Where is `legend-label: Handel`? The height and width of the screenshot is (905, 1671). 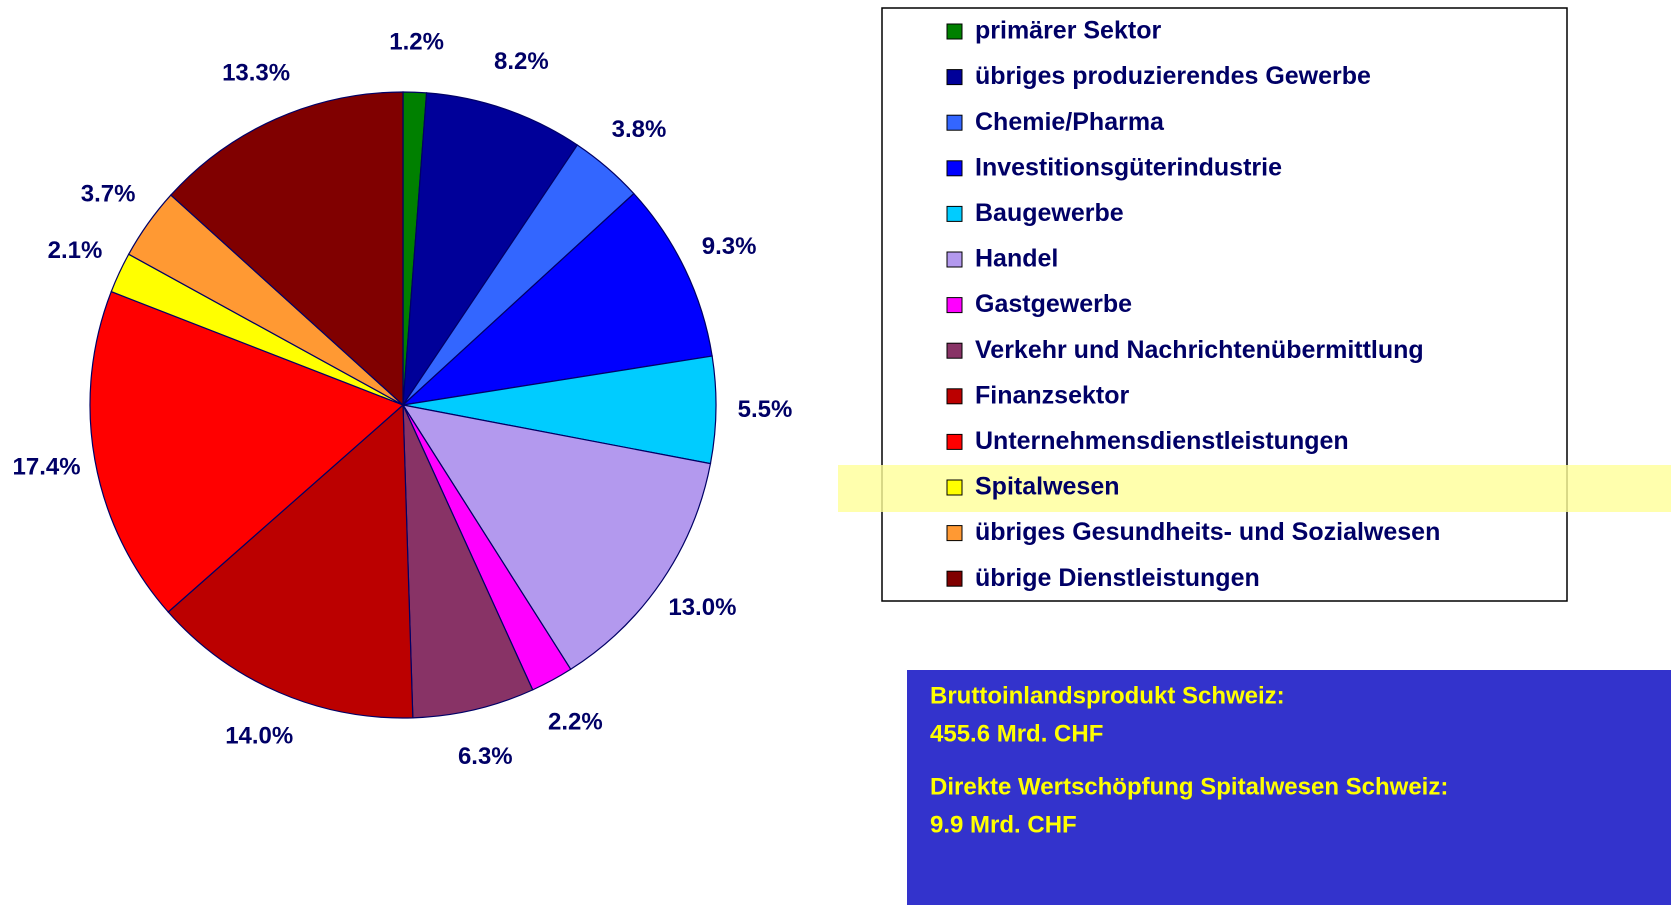 legend-label: Handel is located at coordinates (1016, 259).